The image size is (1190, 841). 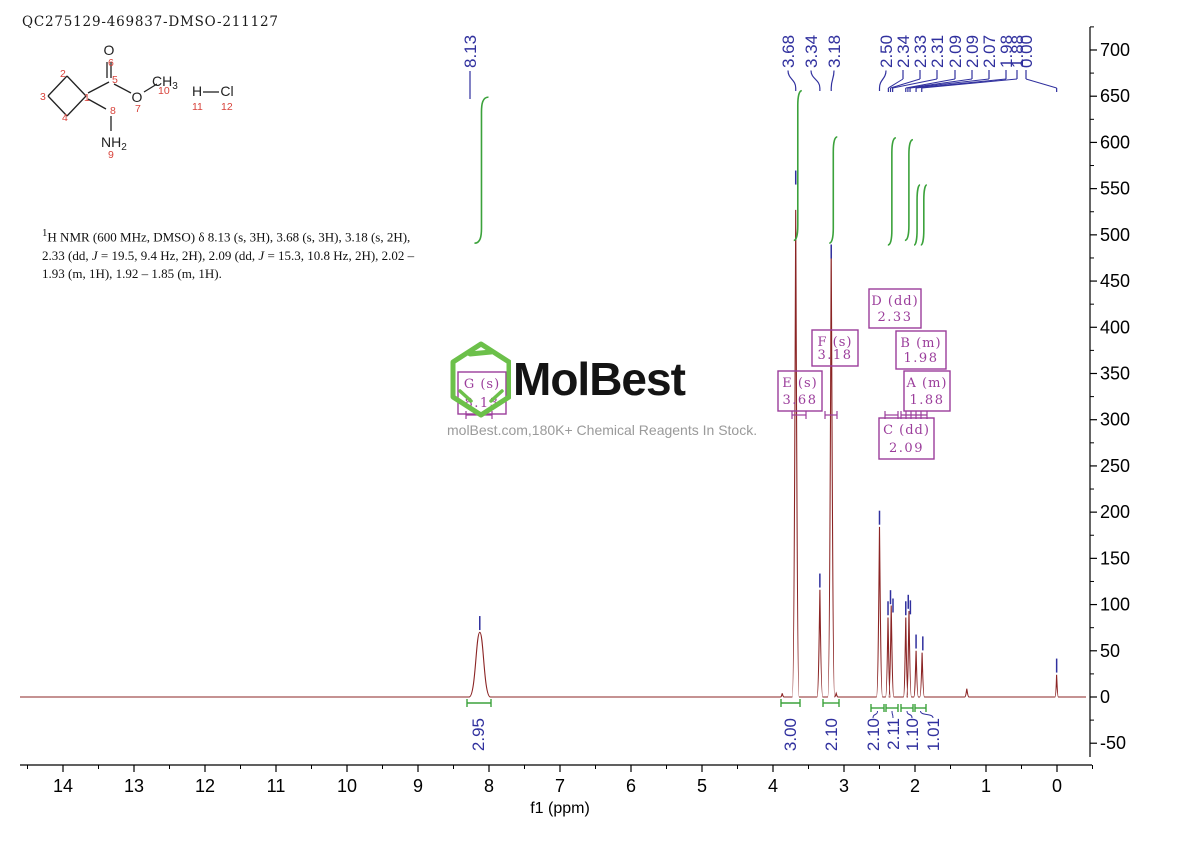 What do you see at coordinates (811, 51) in the screenshot?
I see `svg-text: 3.34` at bounding box center [811, 51].